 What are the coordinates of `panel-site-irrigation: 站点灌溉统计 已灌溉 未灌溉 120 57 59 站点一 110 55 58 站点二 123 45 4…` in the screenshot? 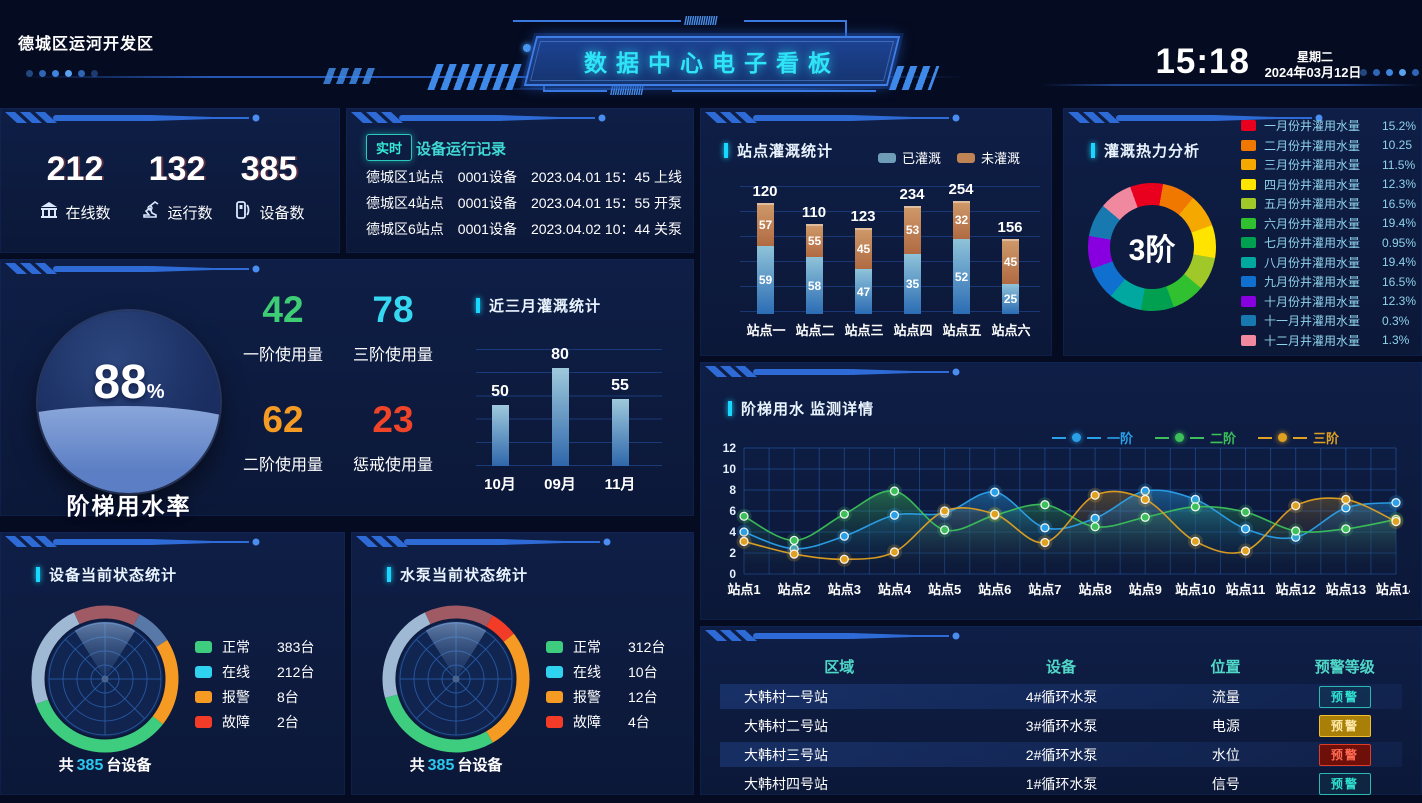 It's located at (876, 232).